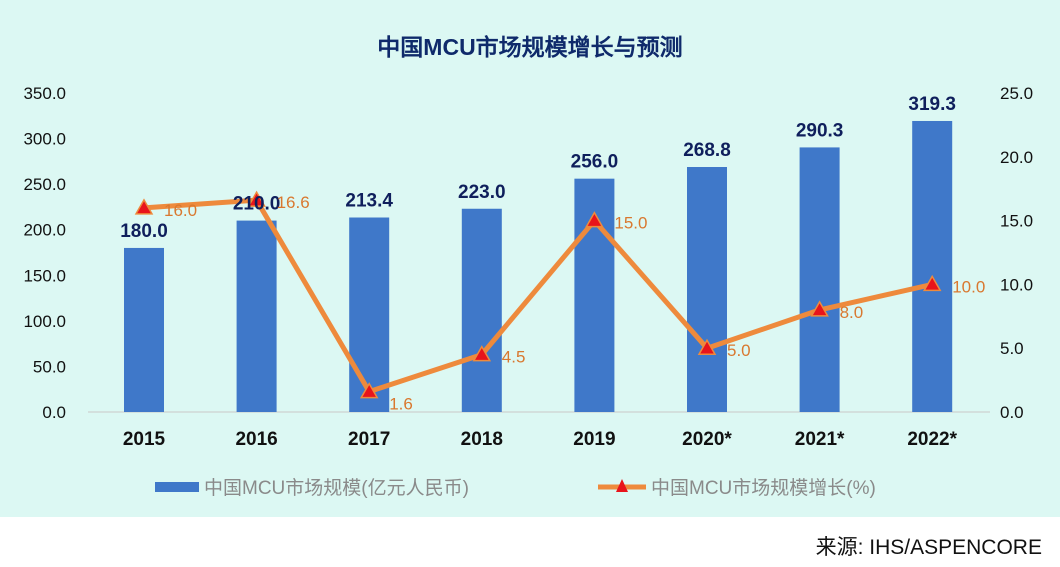  I want to click on x-tick-label: 2015, so click(144, 439).